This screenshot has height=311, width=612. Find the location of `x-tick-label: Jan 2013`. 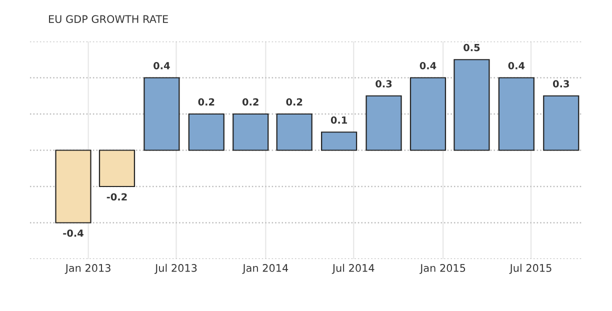

x-tick-label: Jan 2013 is located at coordinates (87, 269).